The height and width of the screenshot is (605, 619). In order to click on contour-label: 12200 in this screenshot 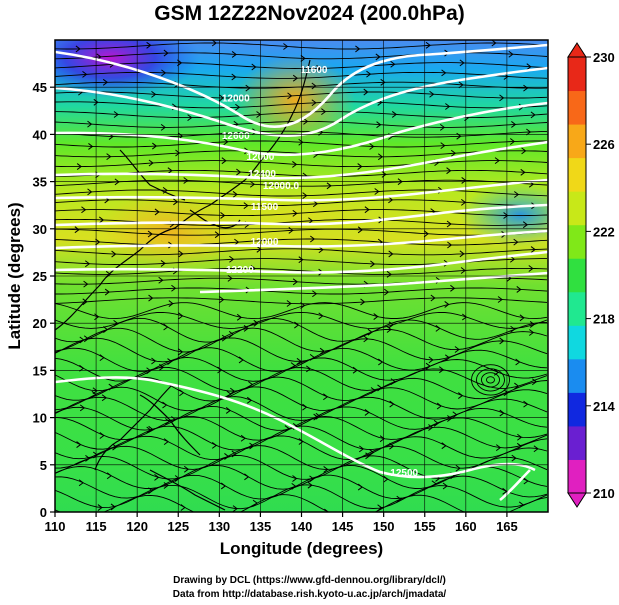, I will do `click(240, 270)`.